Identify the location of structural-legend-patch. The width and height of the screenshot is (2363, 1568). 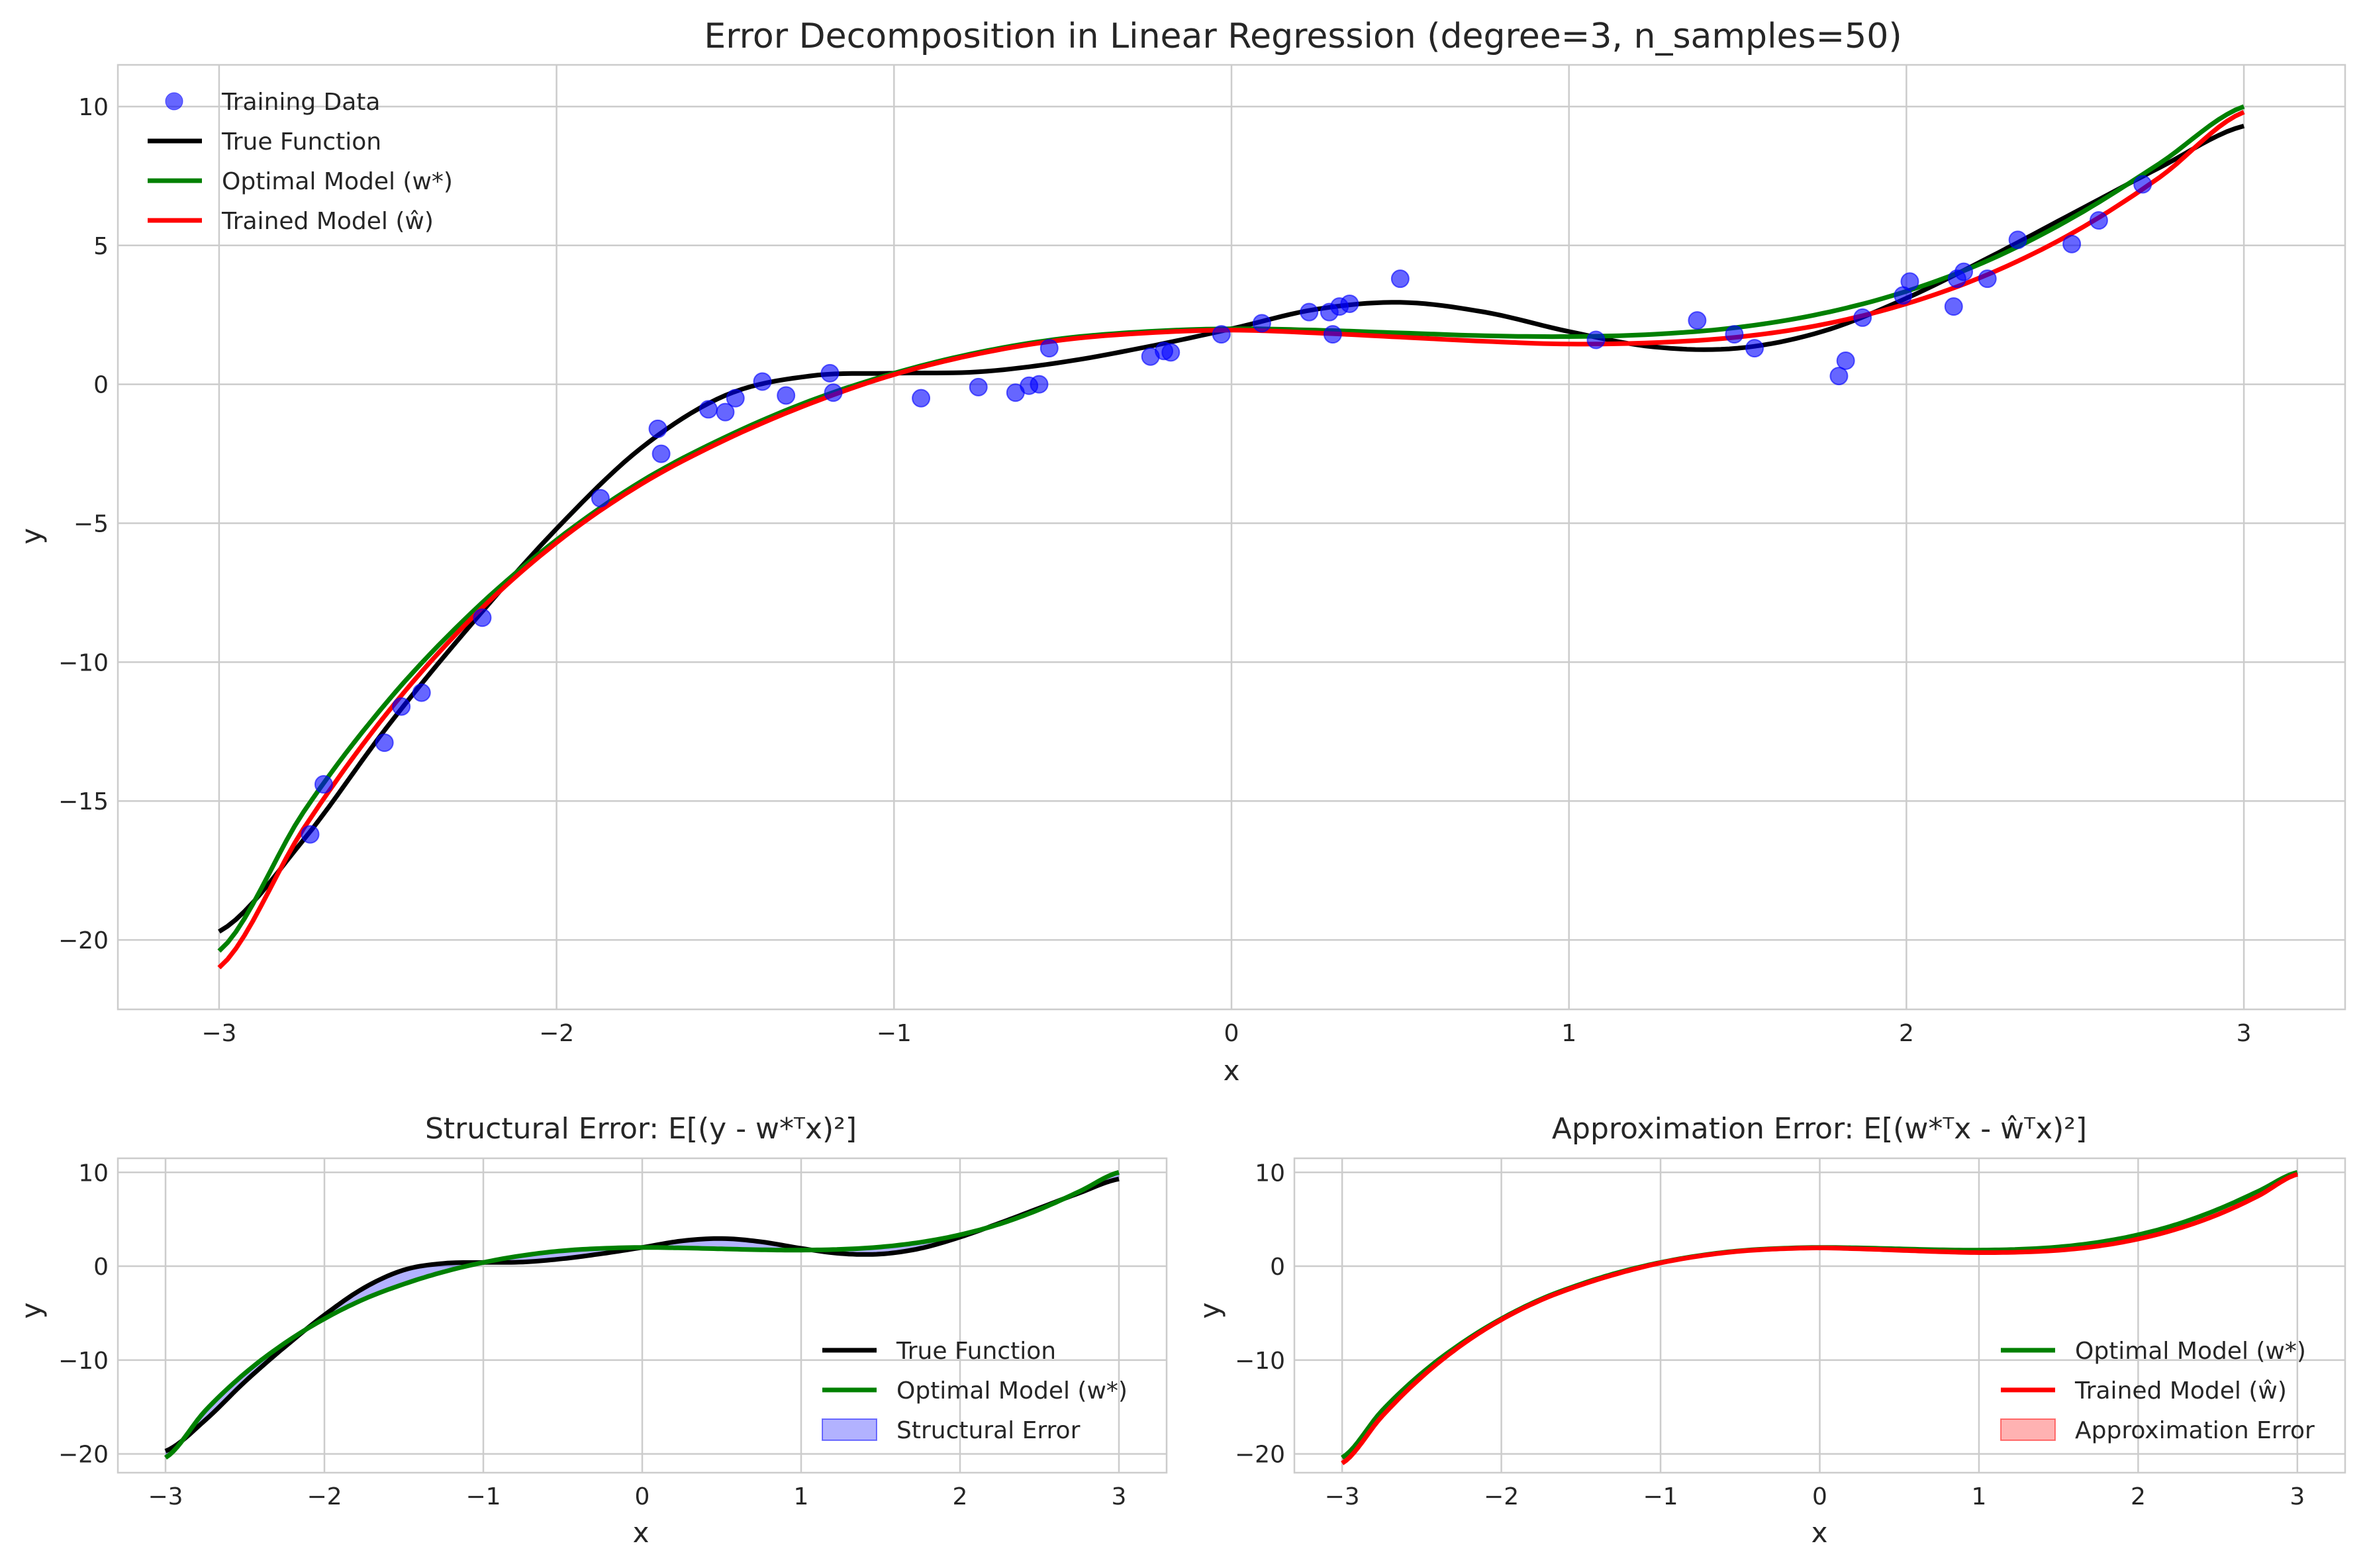
(849, 1429).